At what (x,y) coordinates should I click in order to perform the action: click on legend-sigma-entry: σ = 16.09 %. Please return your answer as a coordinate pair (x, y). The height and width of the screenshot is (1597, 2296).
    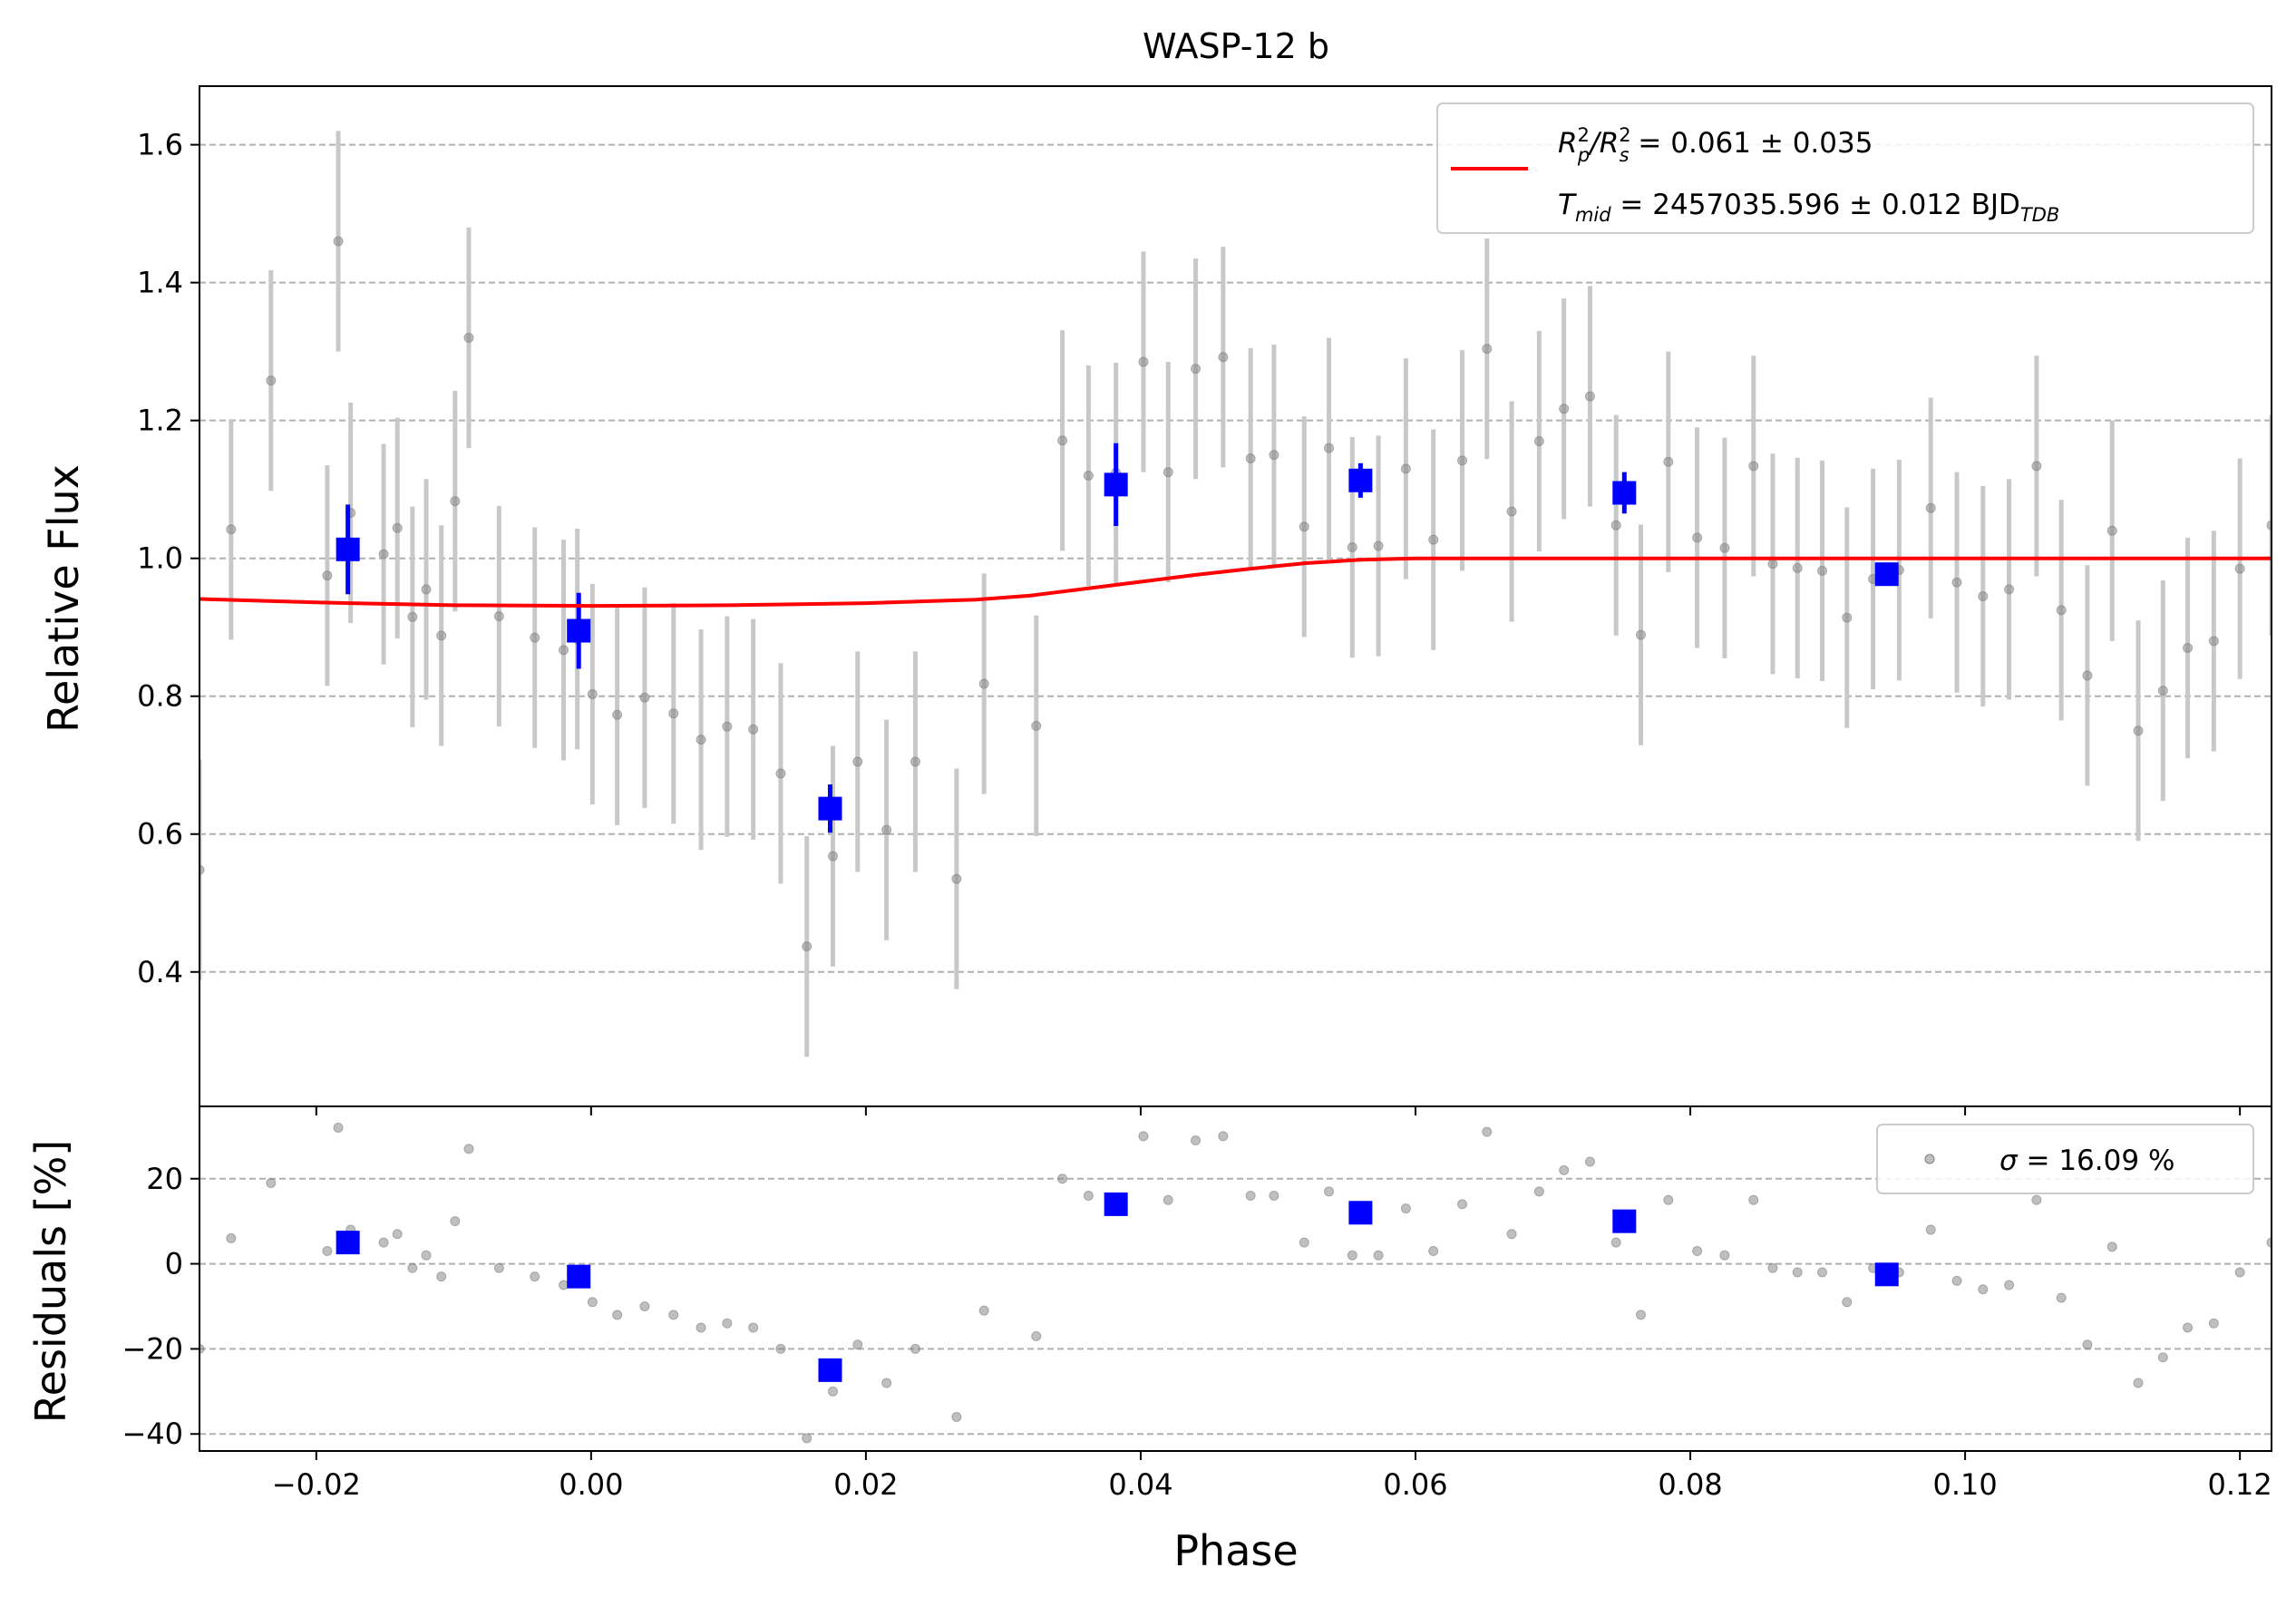
    Looking at the image, I should click on (2086, 1160).